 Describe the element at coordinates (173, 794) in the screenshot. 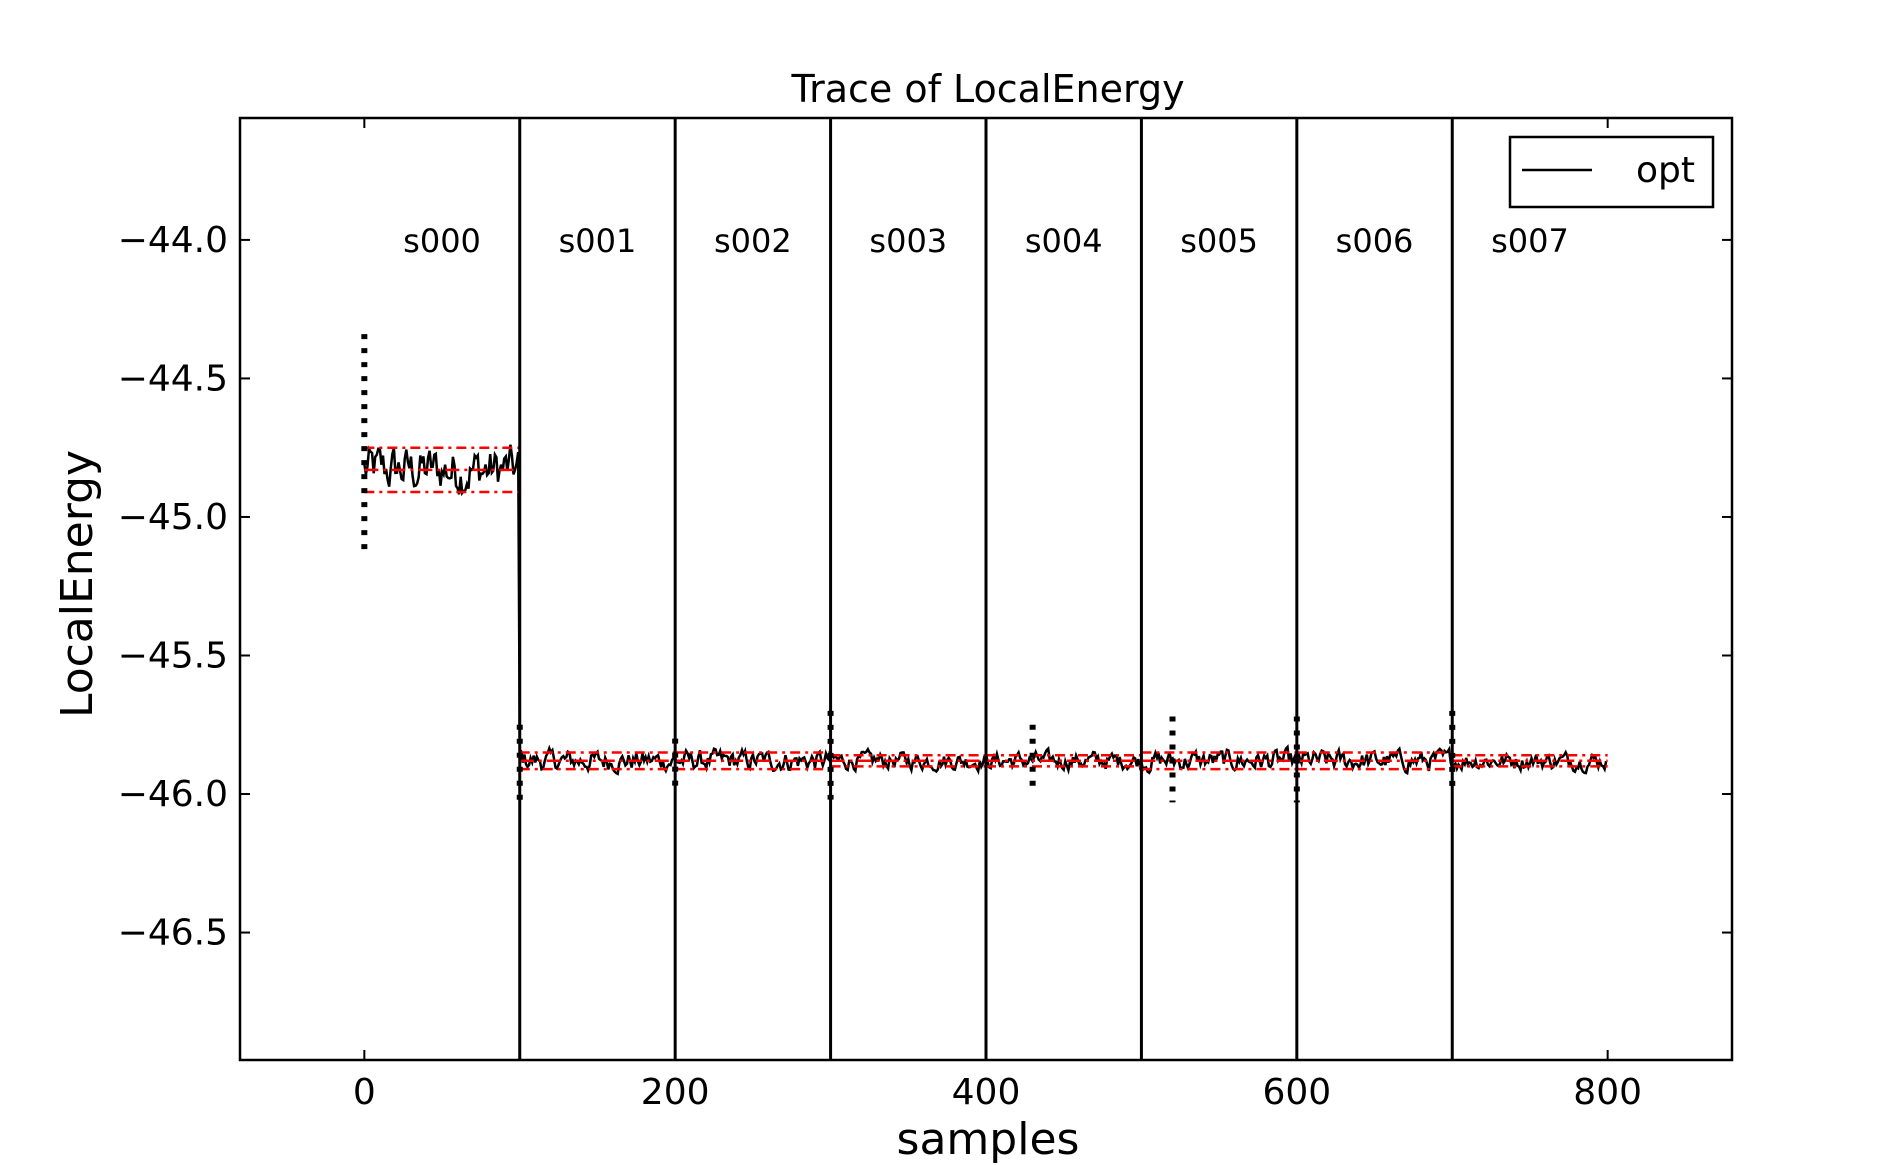

I see `y-tick-label-4: −46.0` at that location.